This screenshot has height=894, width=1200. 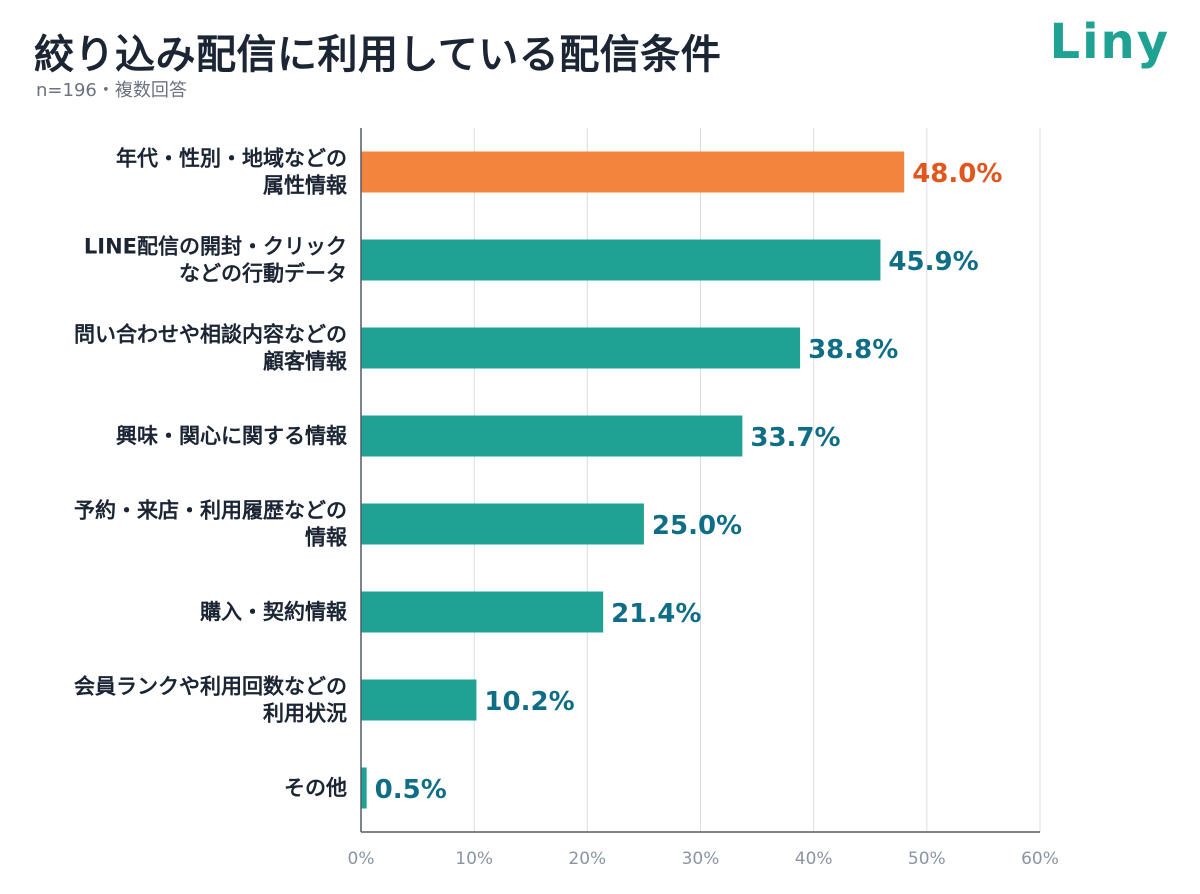 I want to click on chart-title: 絞り込み配信に利用している配信条件, so click(x=378, y=55).